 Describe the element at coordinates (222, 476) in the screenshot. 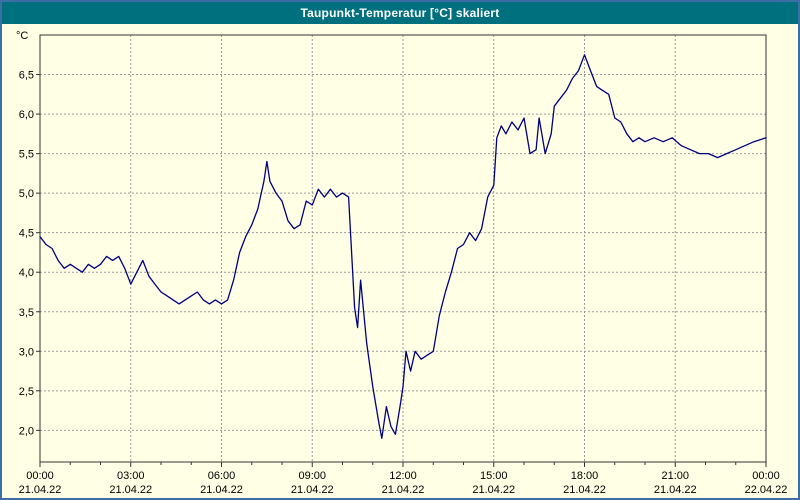

I see `x-tick-time-label: 06:00` at that location.